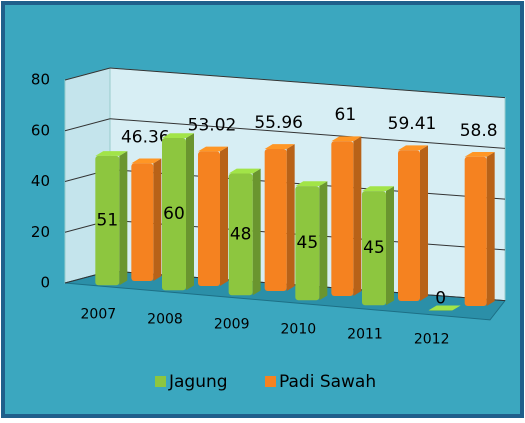  I want to click on value-label: 61, so click(346, 115).